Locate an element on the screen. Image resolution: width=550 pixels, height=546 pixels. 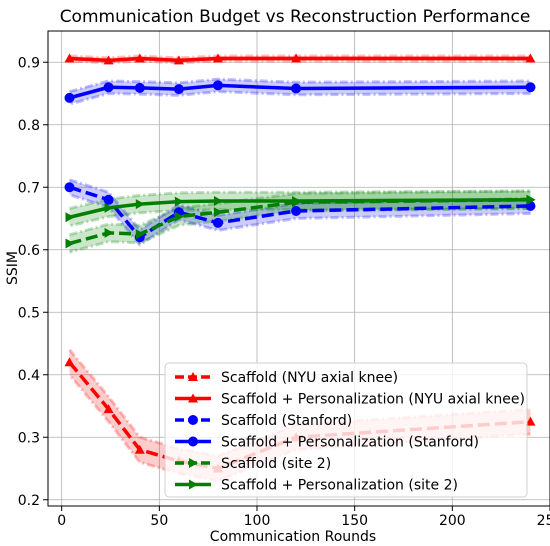
legend-label: Scaffold + Personalization (site 2) is located at coordinates (339, 486).